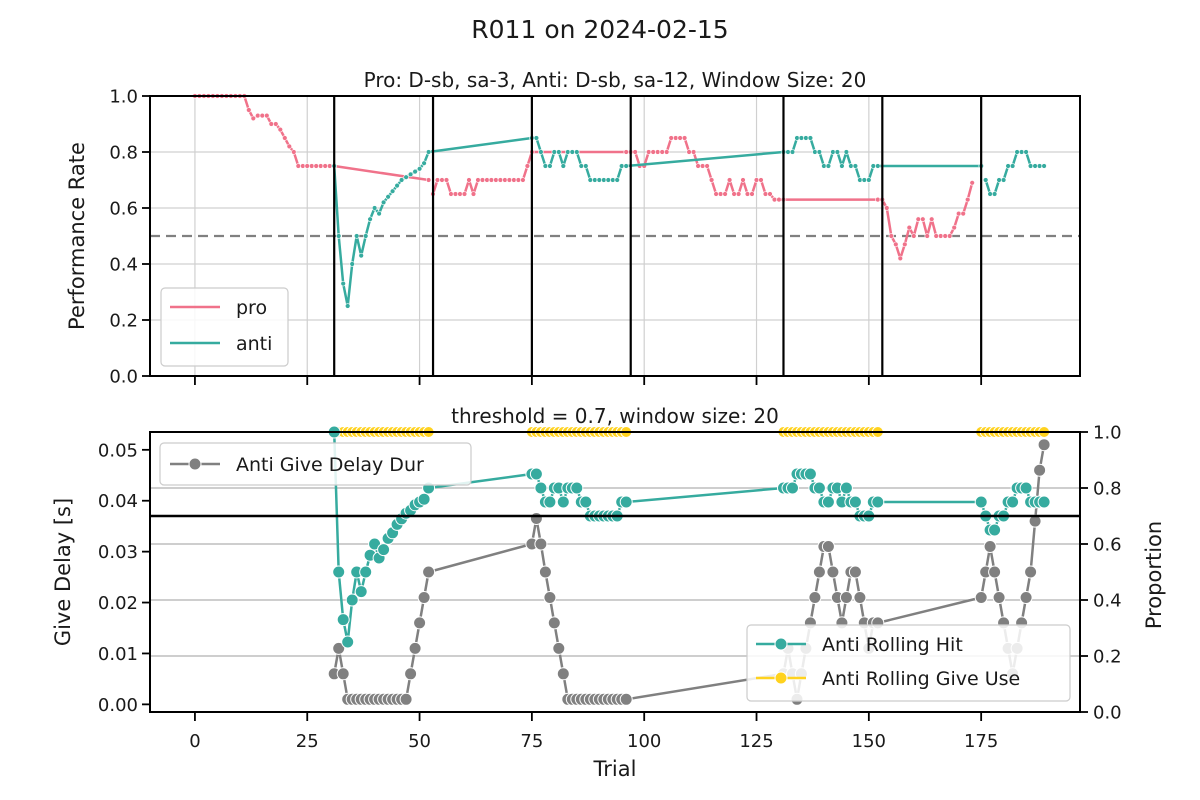  I want to click on bottom-legend-left-box, so click(315, 464).